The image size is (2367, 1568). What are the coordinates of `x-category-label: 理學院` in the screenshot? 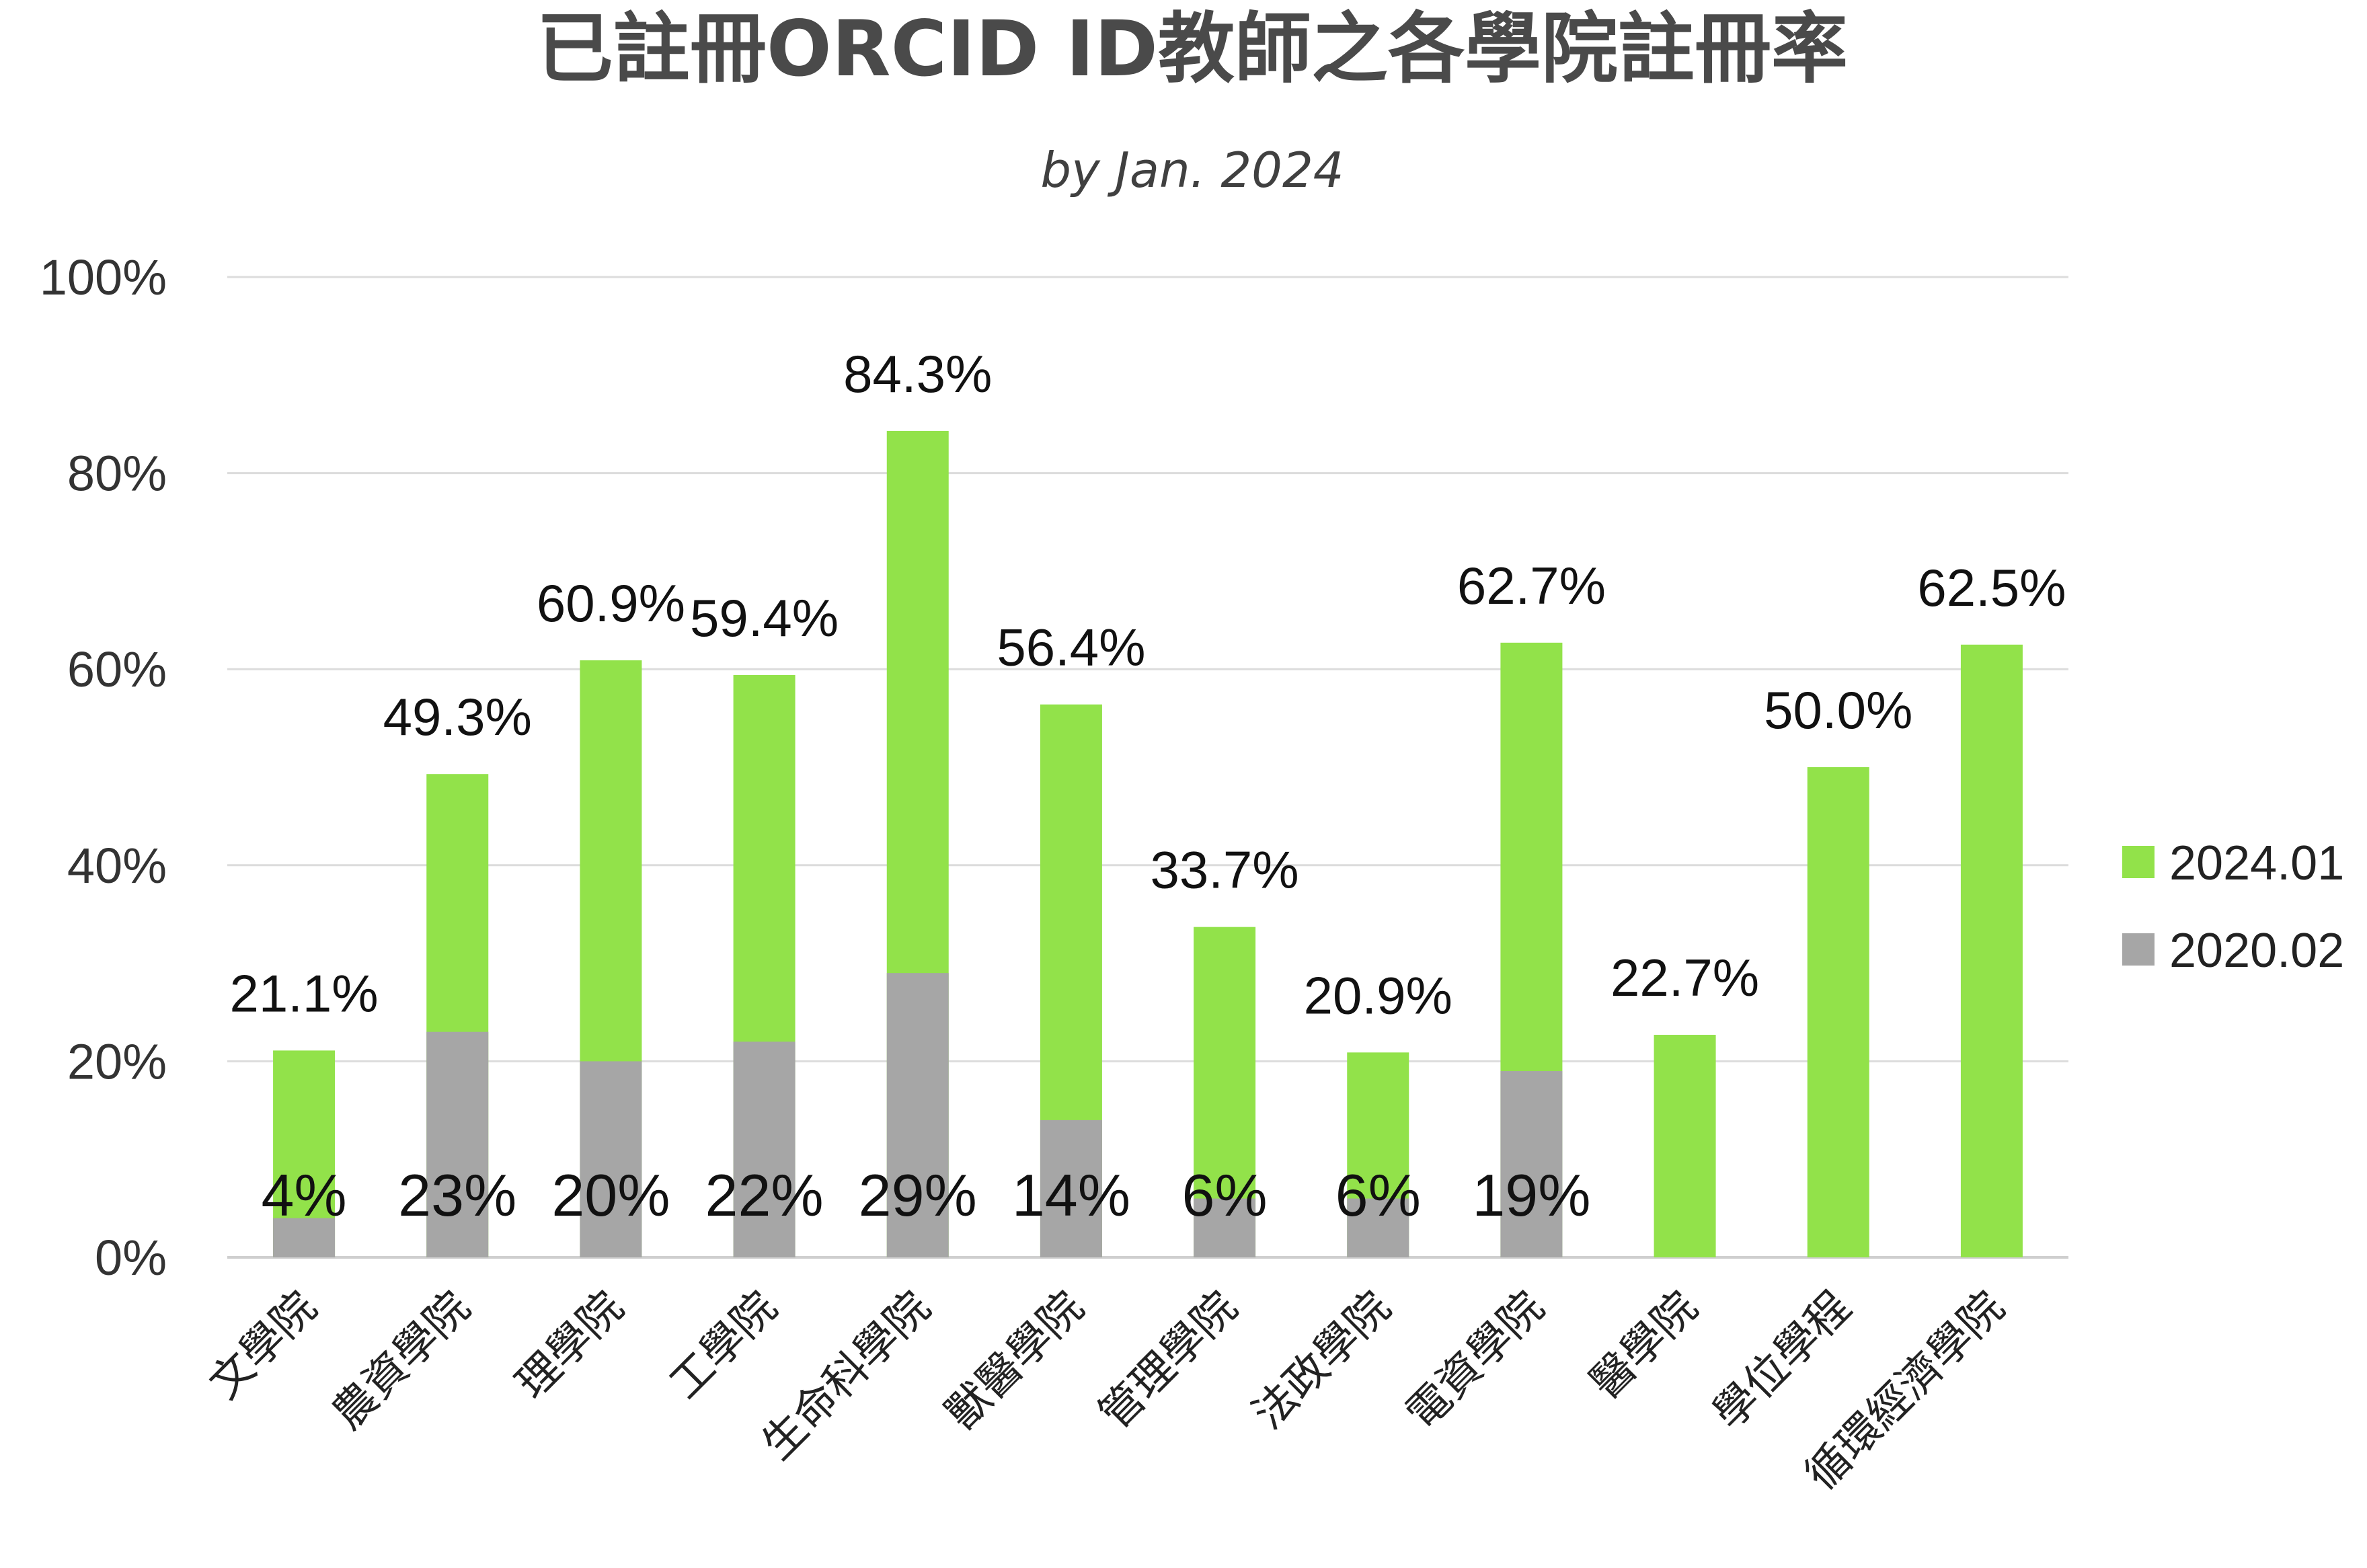 It's located at (570, 1345).